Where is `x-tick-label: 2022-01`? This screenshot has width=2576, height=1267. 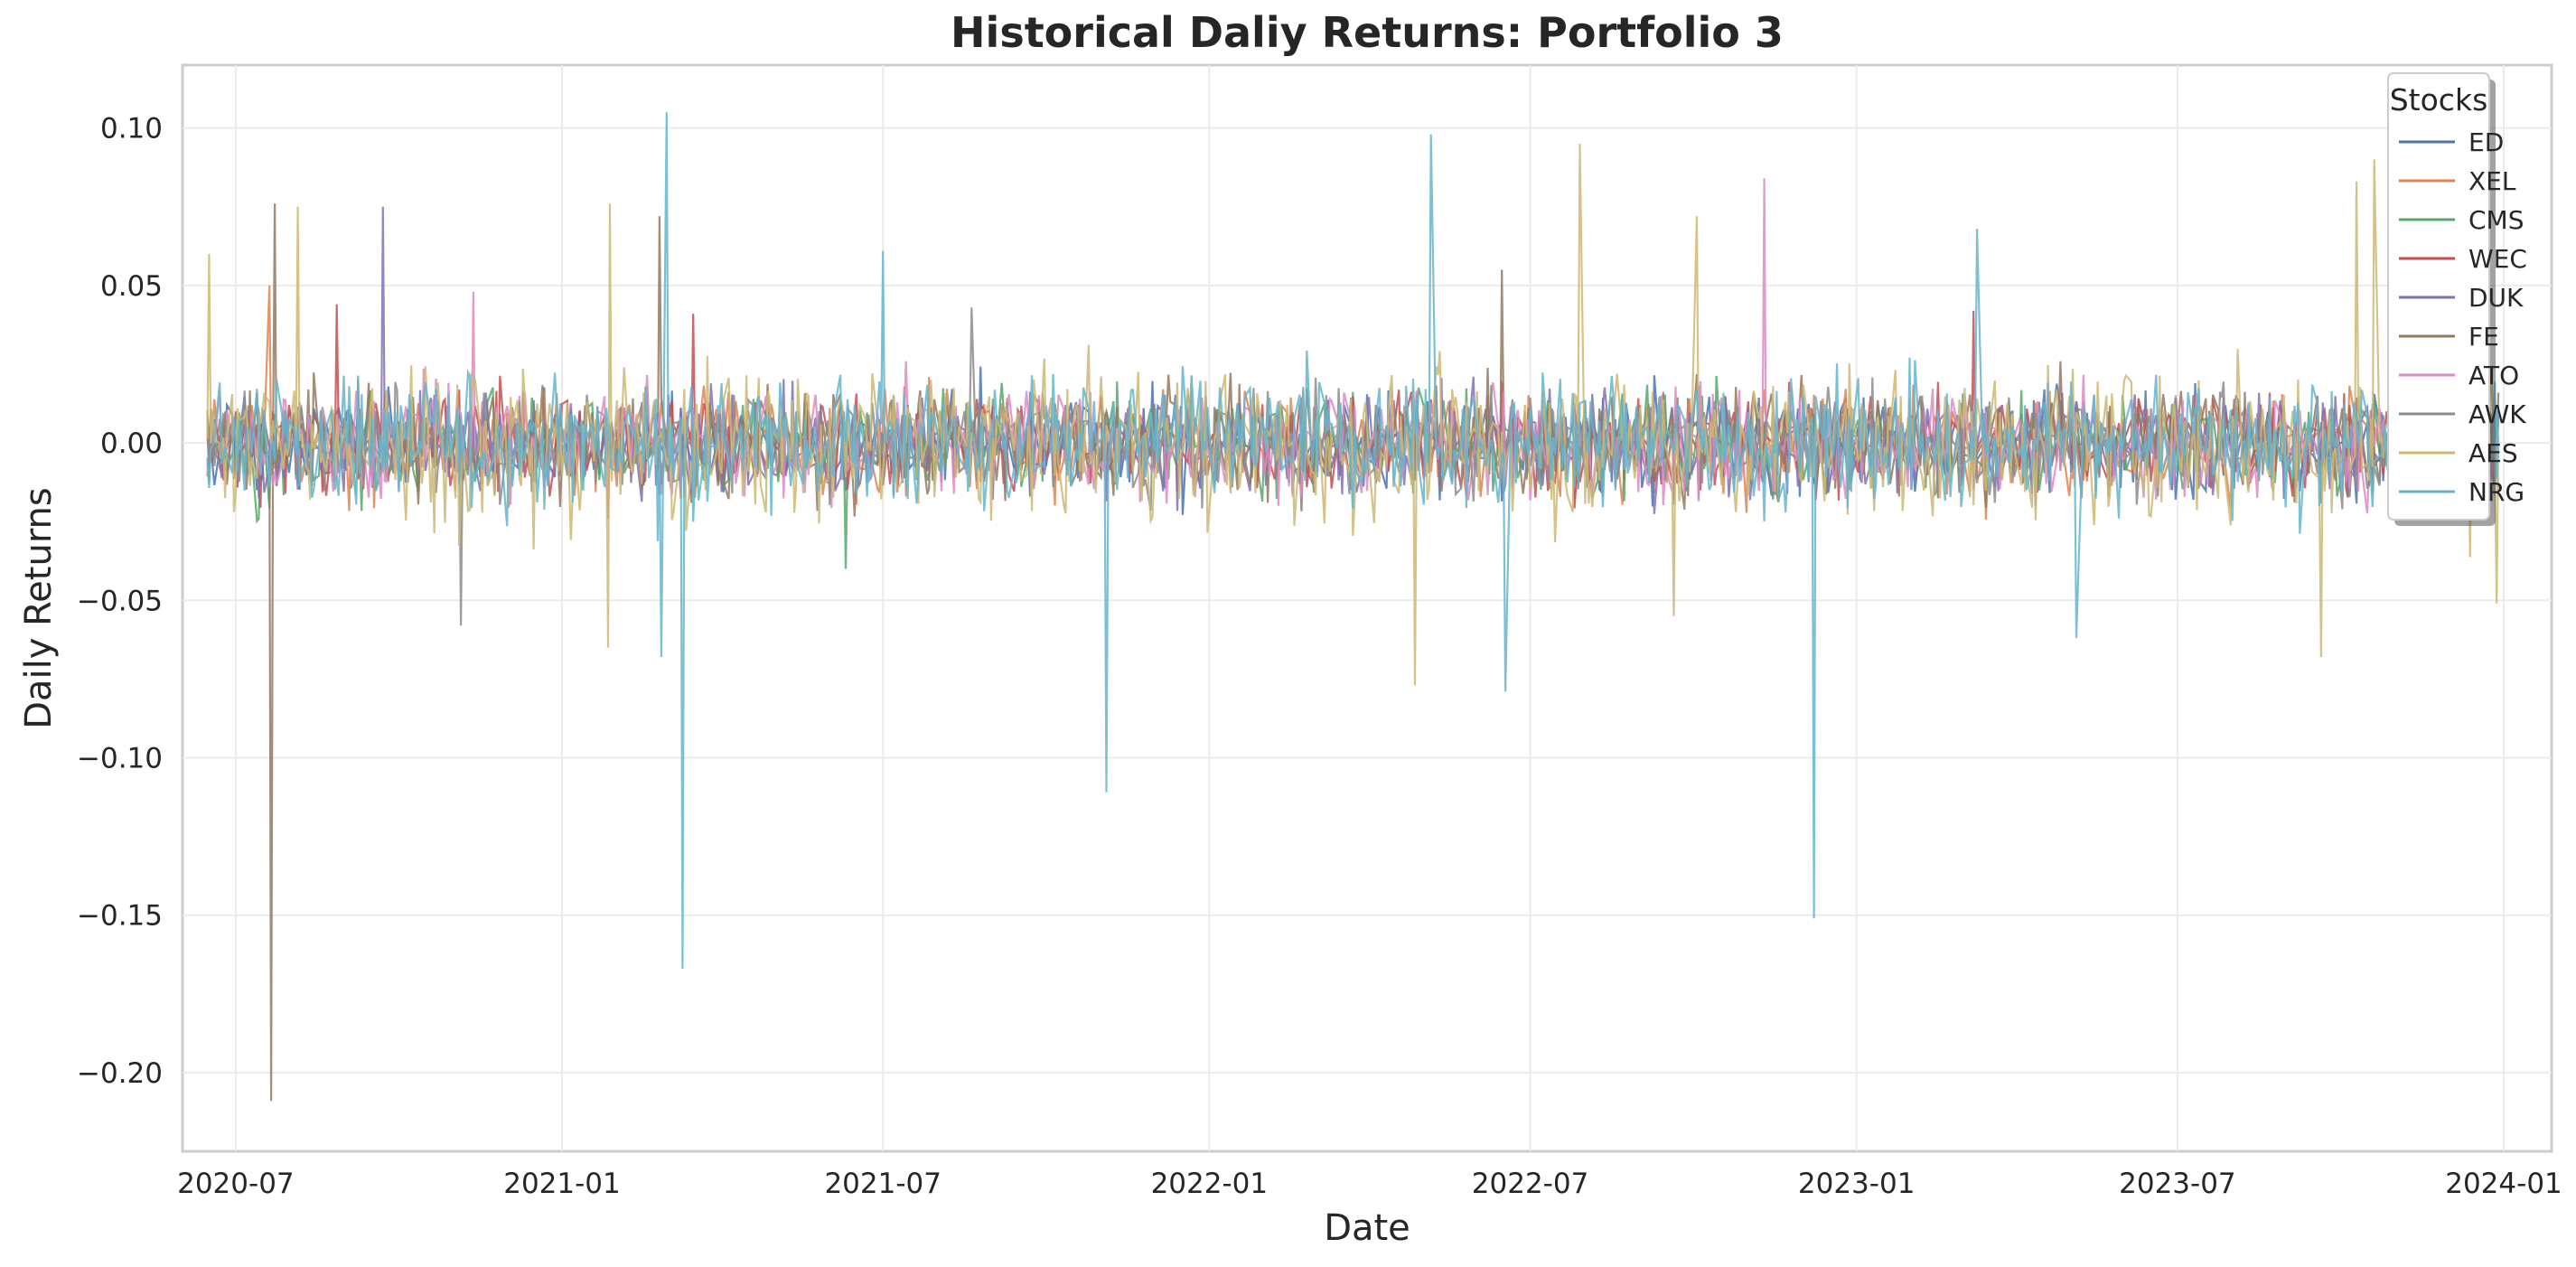 x-tick-label: 2022-01 is located at coordinates (1210, 1184).